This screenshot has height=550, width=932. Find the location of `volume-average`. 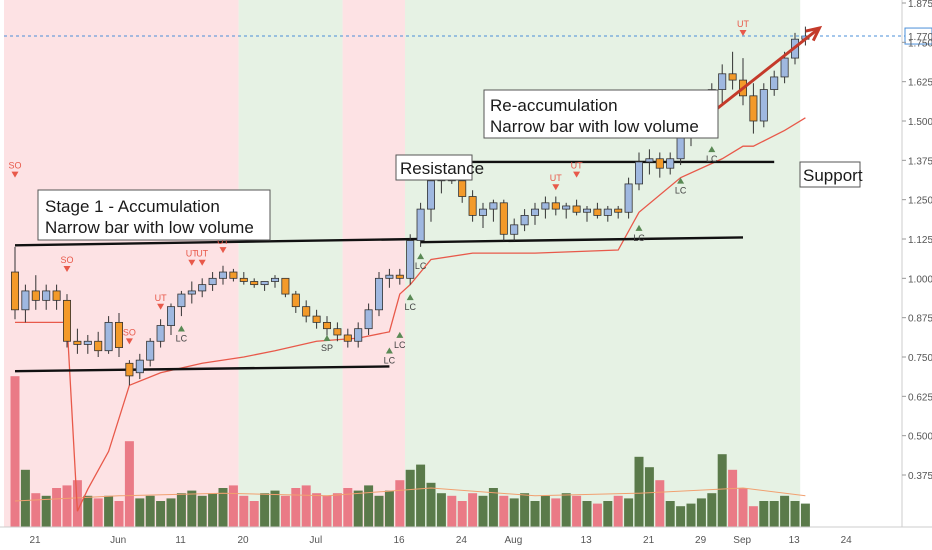

volume-average is located at coordinates (410, 494).